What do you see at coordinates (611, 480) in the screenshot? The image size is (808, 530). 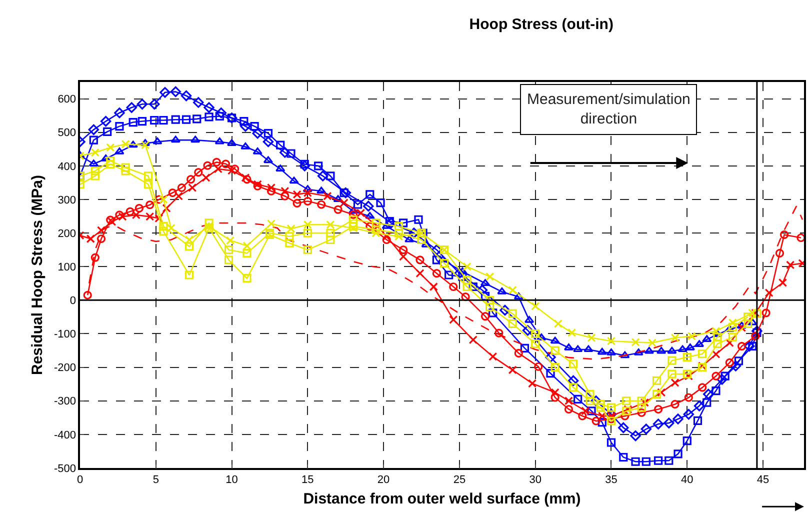 I see `x-tick-label: 35` at bounding box center [611, 480].